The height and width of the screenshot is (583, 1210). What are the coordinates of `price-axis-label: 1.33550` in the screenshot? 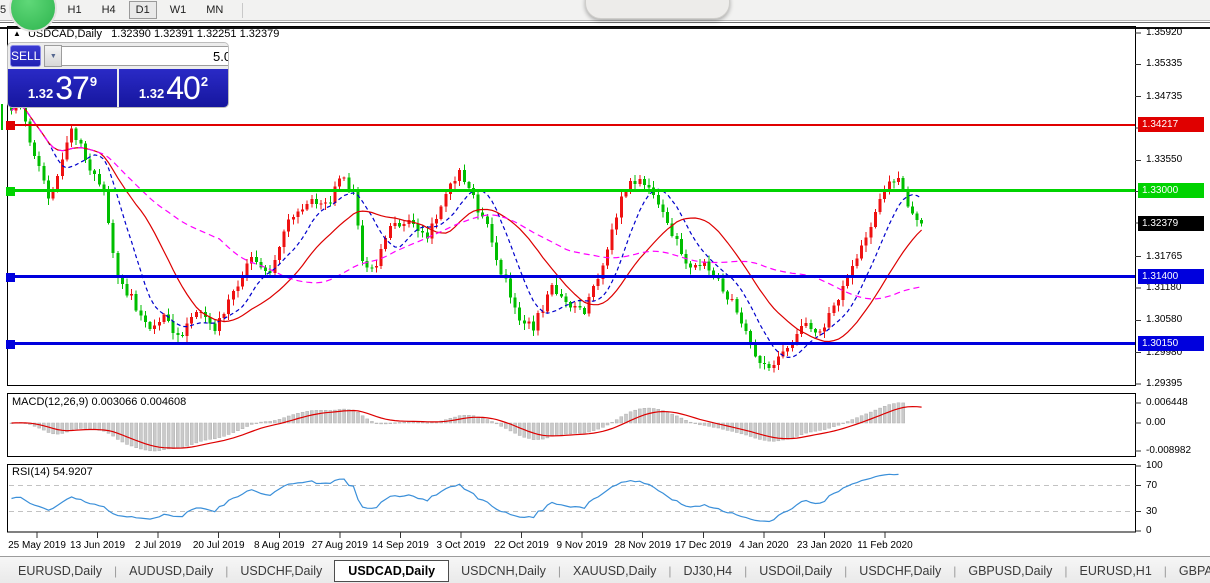 It's located at (1164, 160).